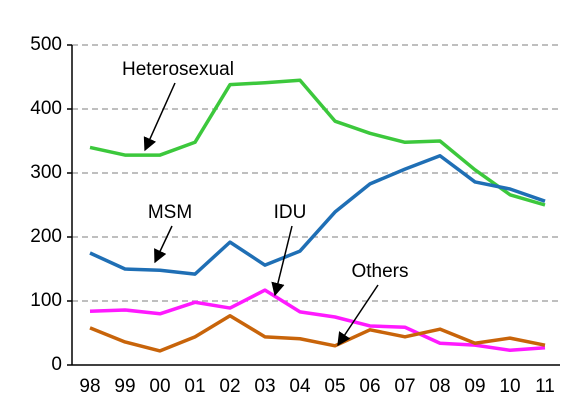 The image size is (566, 409). Describe the element at coordinates (178, 69) in the screenshot. I see `annotation: Heterosexual` at that location.